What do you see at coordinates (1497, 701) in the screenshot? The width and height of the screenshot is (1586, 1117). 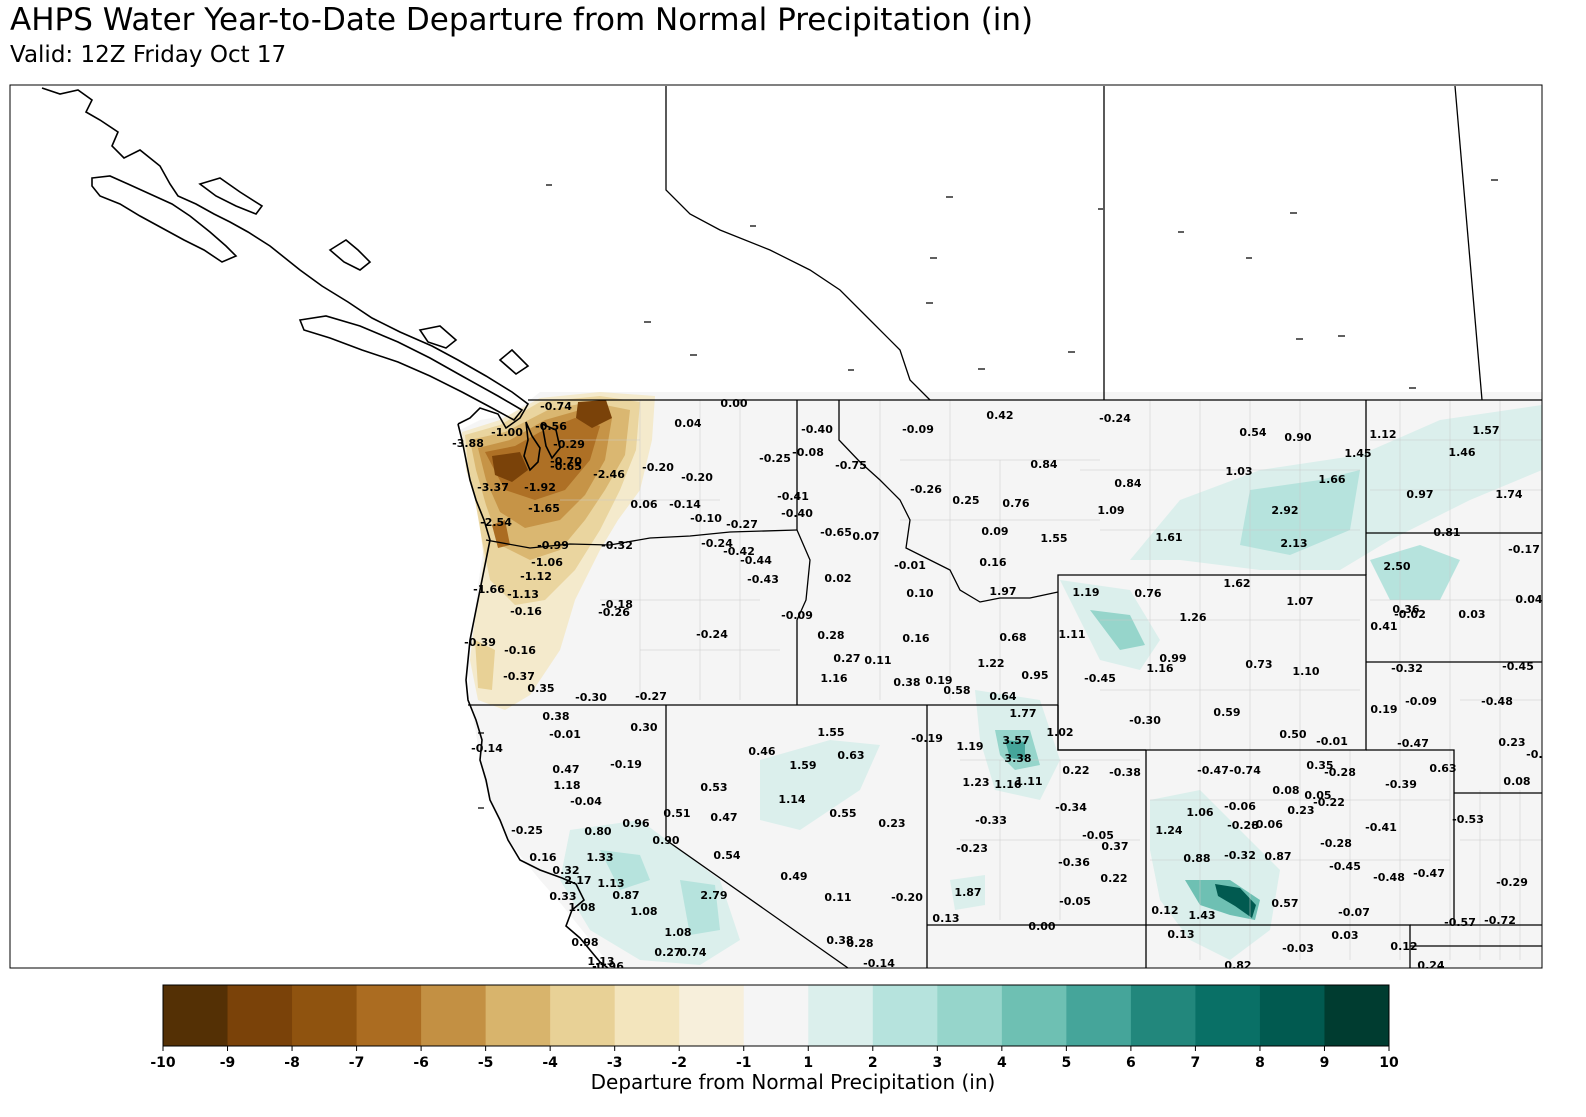 I see `map-value-label: -0.48` at bounding box center [1497, 701].